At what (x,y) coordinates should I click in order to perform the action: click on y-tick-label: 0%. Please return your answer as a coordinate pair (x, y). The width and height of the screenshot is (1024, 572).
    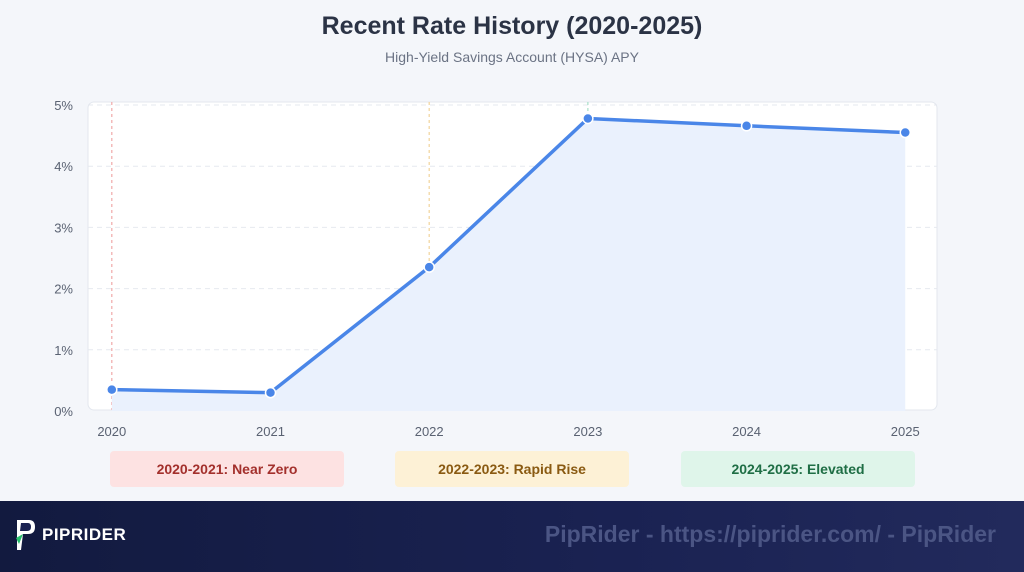
    Looking at the image, I should click on (63, 411).